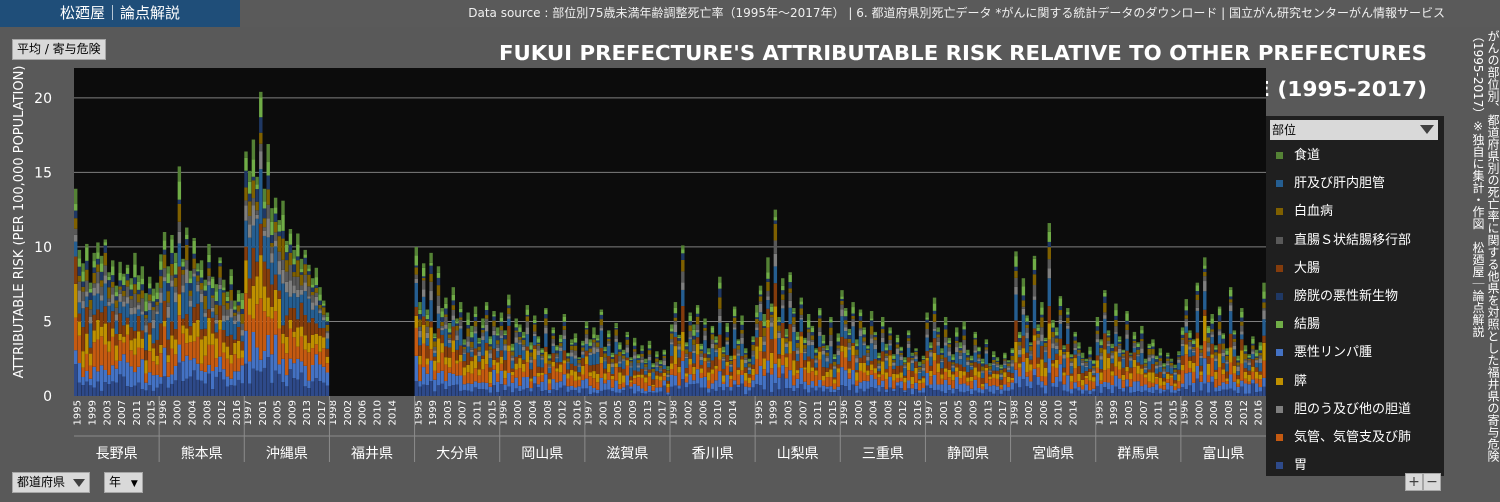 The image size is (1500, 502). I want to click on x-tick-label: 2006, so click(703, 412).